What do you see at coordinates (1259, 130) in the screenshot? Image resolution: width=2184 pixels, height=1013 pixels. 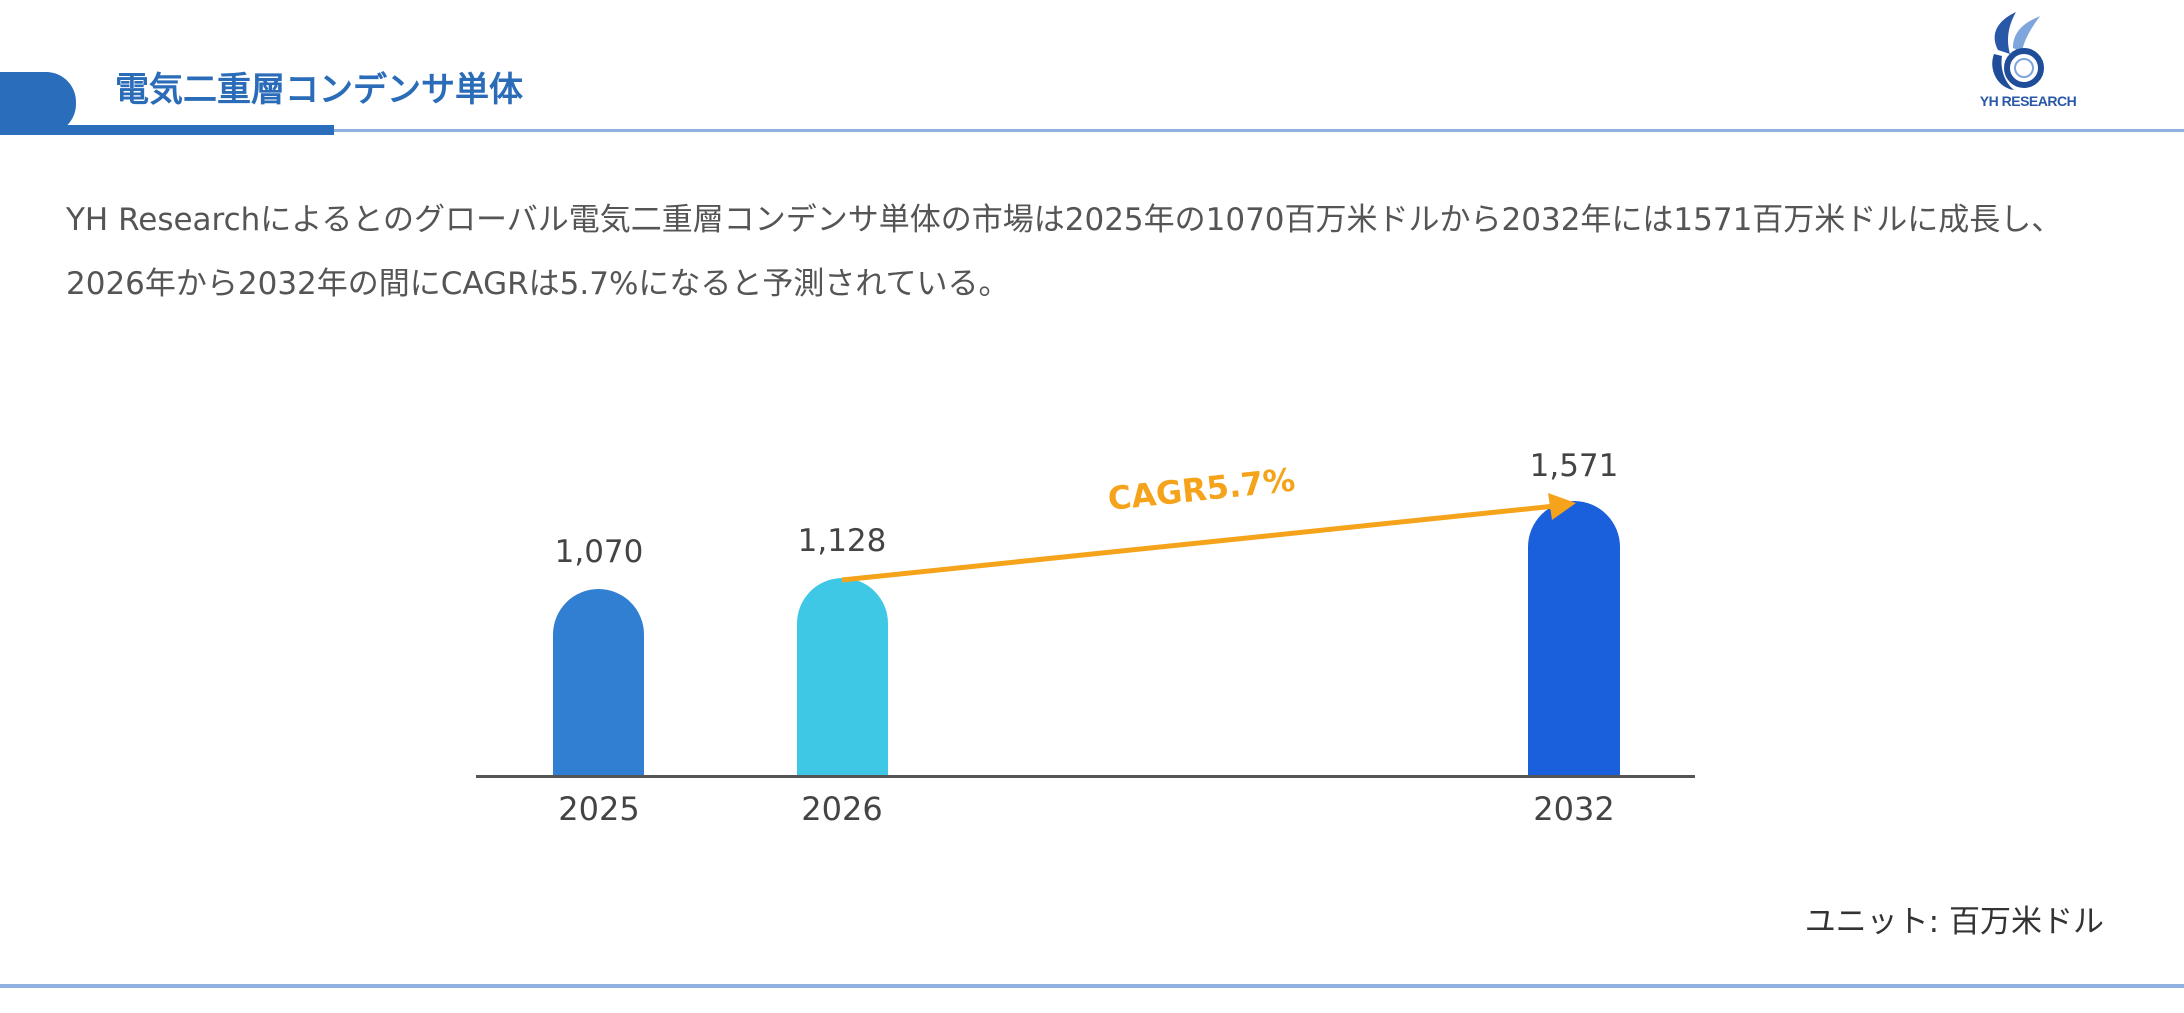 I see `header-divider` at bounding box center [1259, 130].